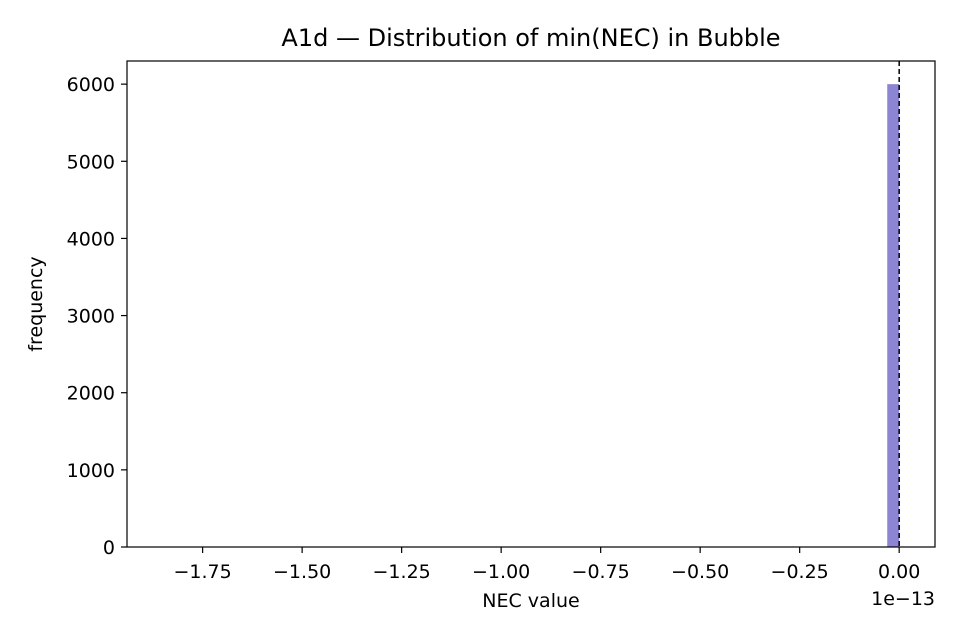  What do you see at coordinates (91, 394) in the screenshot?
I see `y-tick-label: 2000` at bounding box center [91, 394].